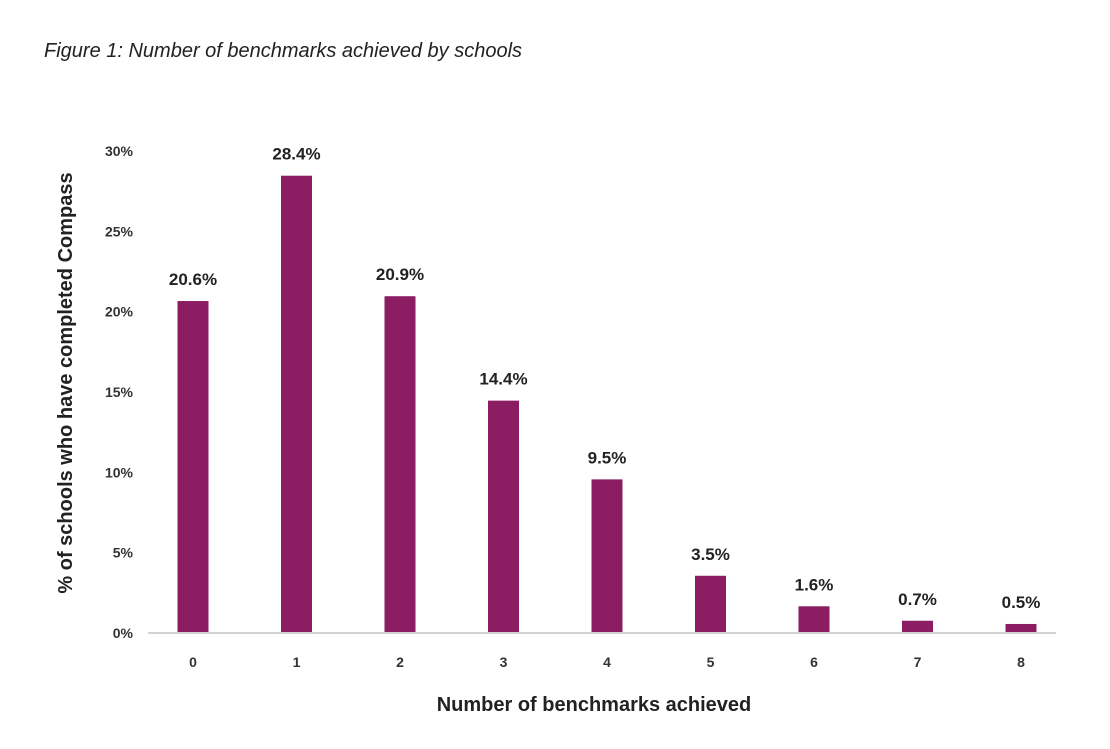 The image size is (1110, 749). What do you see at coordinates (814, 584) in the screenshot?
I see `bar-value-label: 1.6%` at bounding box center [814, 584].